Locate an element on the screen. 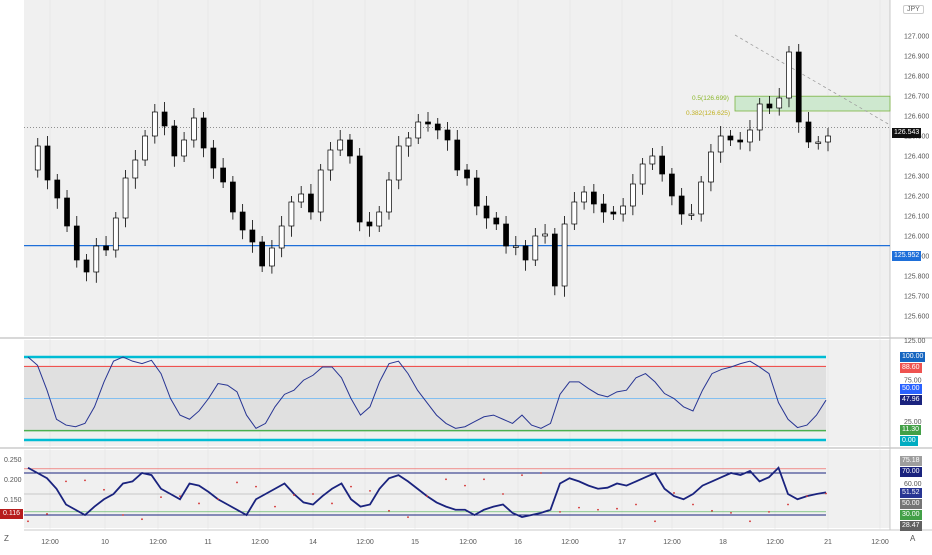  price-axis-label: 125.600 is located at coordinates (916, 317).